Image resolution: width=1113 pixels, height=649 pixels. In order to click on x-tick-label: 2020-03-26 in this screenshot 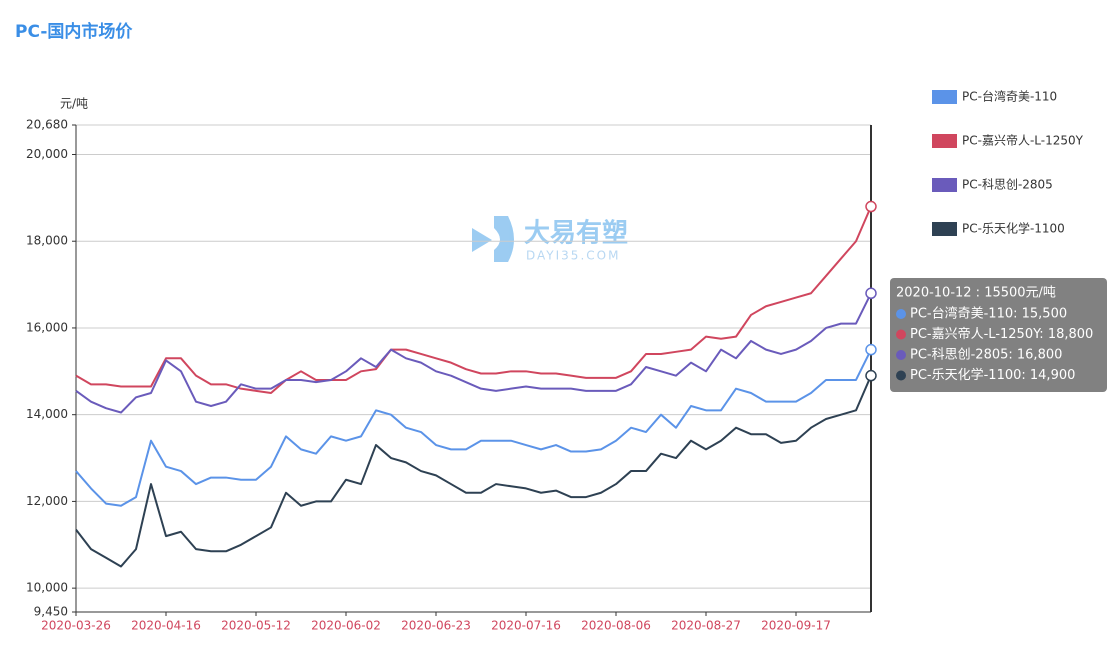, I will do `click(76, 626)`.